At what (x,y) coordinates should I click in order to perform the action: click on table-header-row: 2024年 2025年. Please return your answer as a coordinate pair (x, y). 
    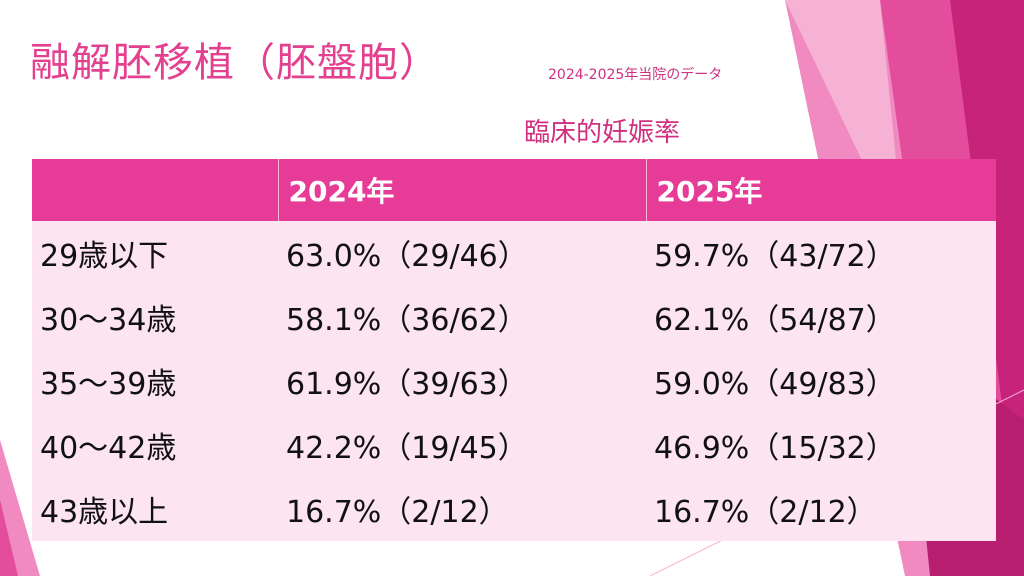
    Looking at the image, I should click on (514, 190).